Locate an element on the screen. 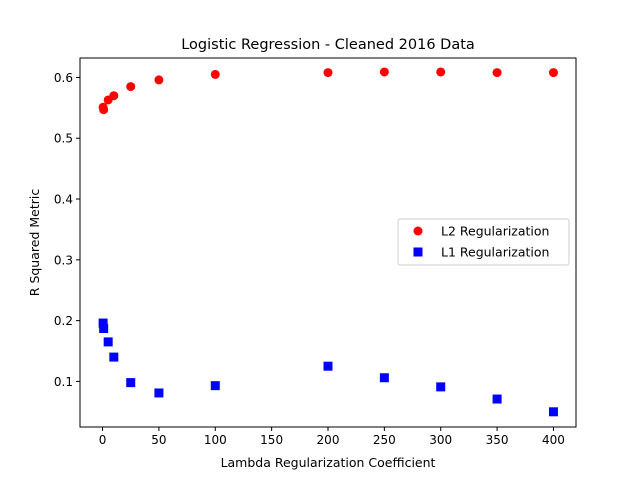 This screenshot has height=480, width=640. chart-title: Logistic Regression - Cleaned 2016 Data is located at coordinates (328, 45).